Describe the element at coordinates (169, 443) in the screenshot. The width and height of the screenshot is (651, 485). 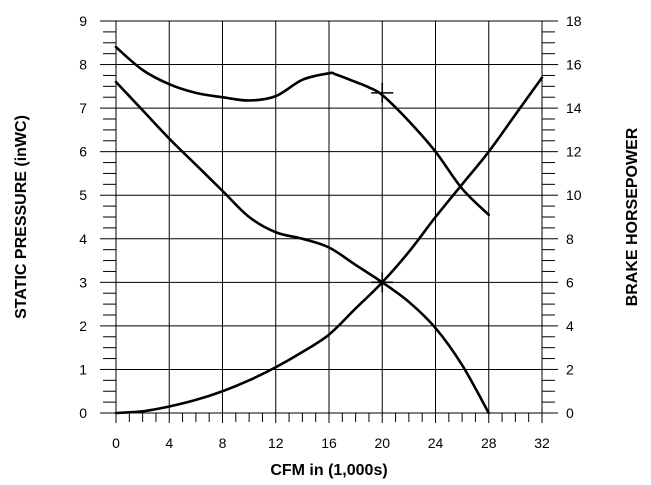
I see `x-tick-label: 4` at that location.